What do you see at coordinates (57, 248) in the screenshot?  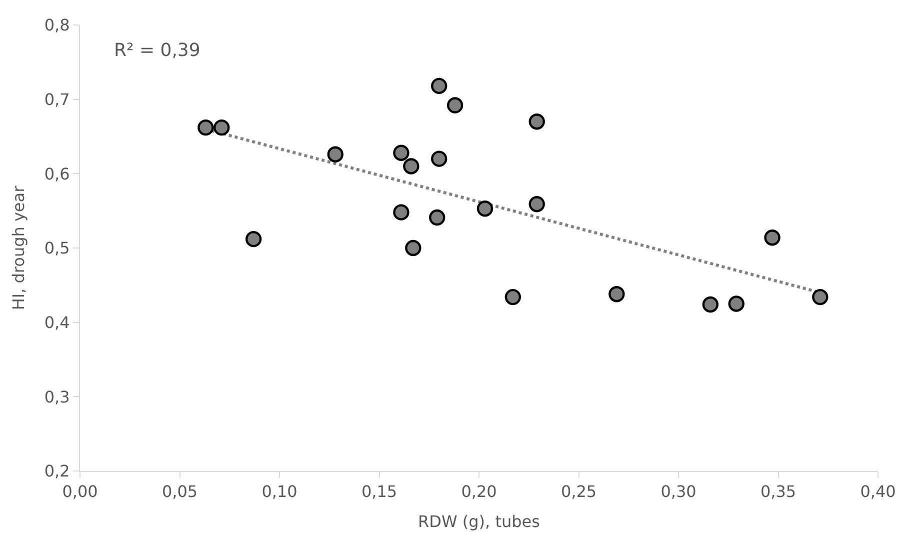 I see `y-tick-label: 0,5` at bounding box center [57, 248].